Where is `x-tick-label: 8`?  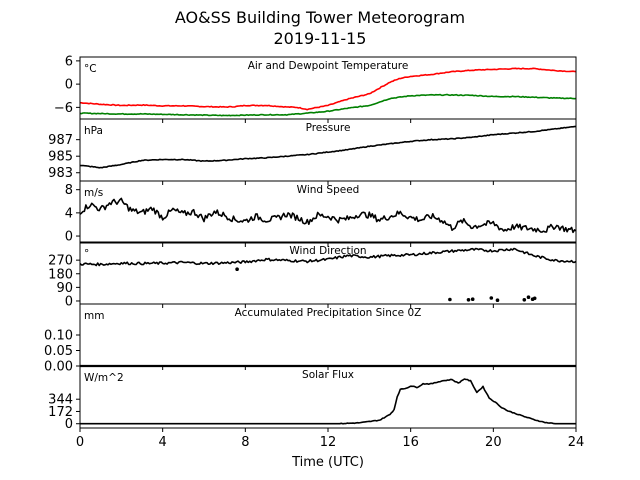
x-tick-label: 8 is located at coordinates (245, 442).